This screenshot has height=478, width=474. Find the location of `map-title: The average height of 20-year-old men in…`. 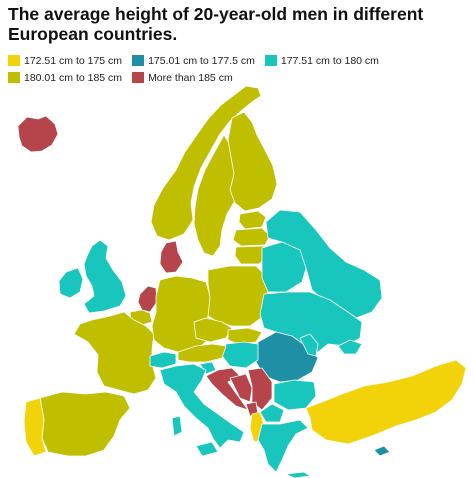

map-title: The average height of 20-year-old men in… is located at coordinates (216, 24).